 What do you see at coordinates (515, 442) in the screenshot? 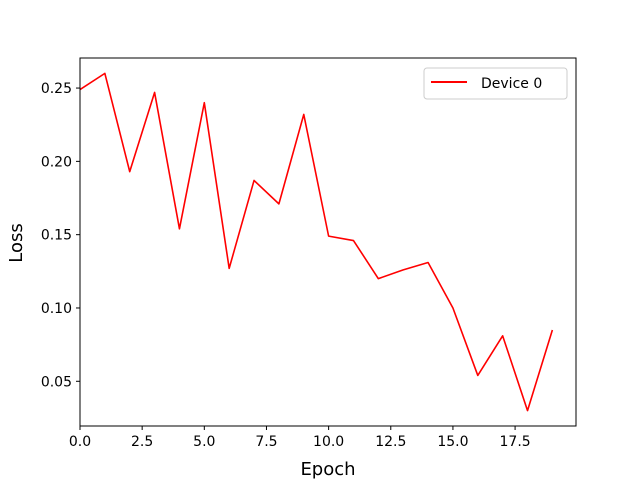
I see `x-tick-label: 17.5` at bounding box center [515, 442].